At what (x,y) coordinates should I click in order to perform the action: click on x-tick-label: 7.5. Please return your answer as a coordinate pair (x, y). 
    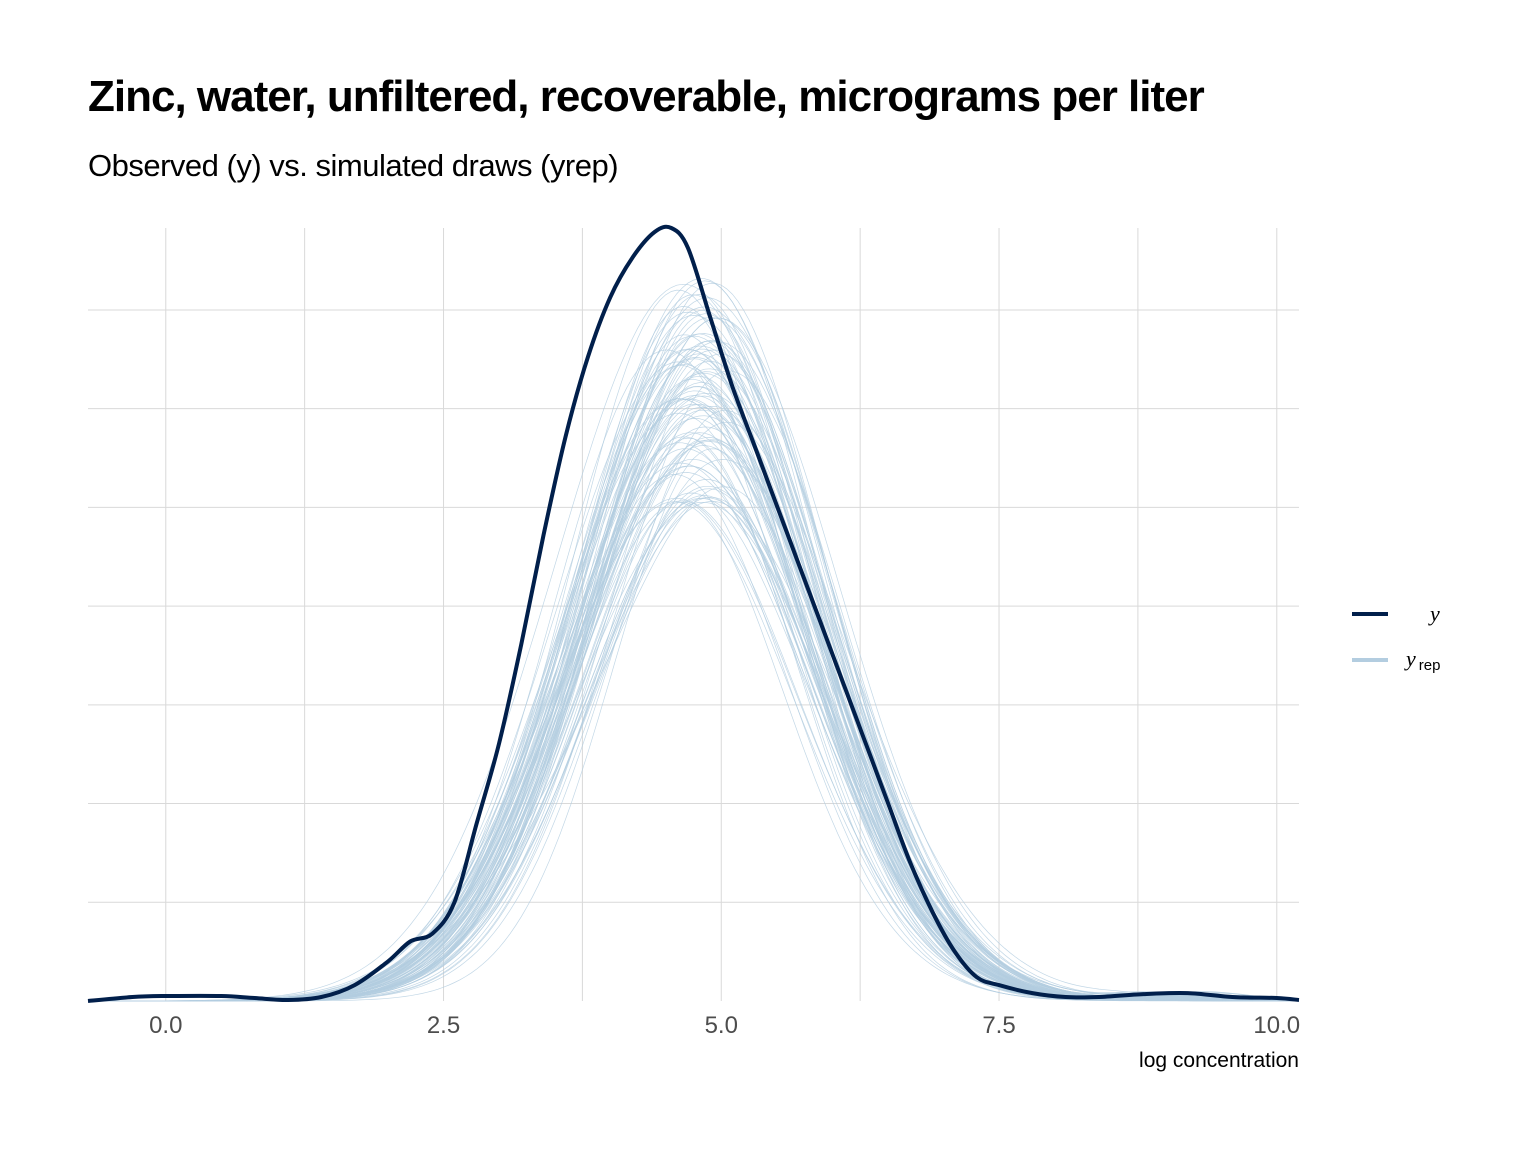
    Looking at the image, I should click on (998, 1025).